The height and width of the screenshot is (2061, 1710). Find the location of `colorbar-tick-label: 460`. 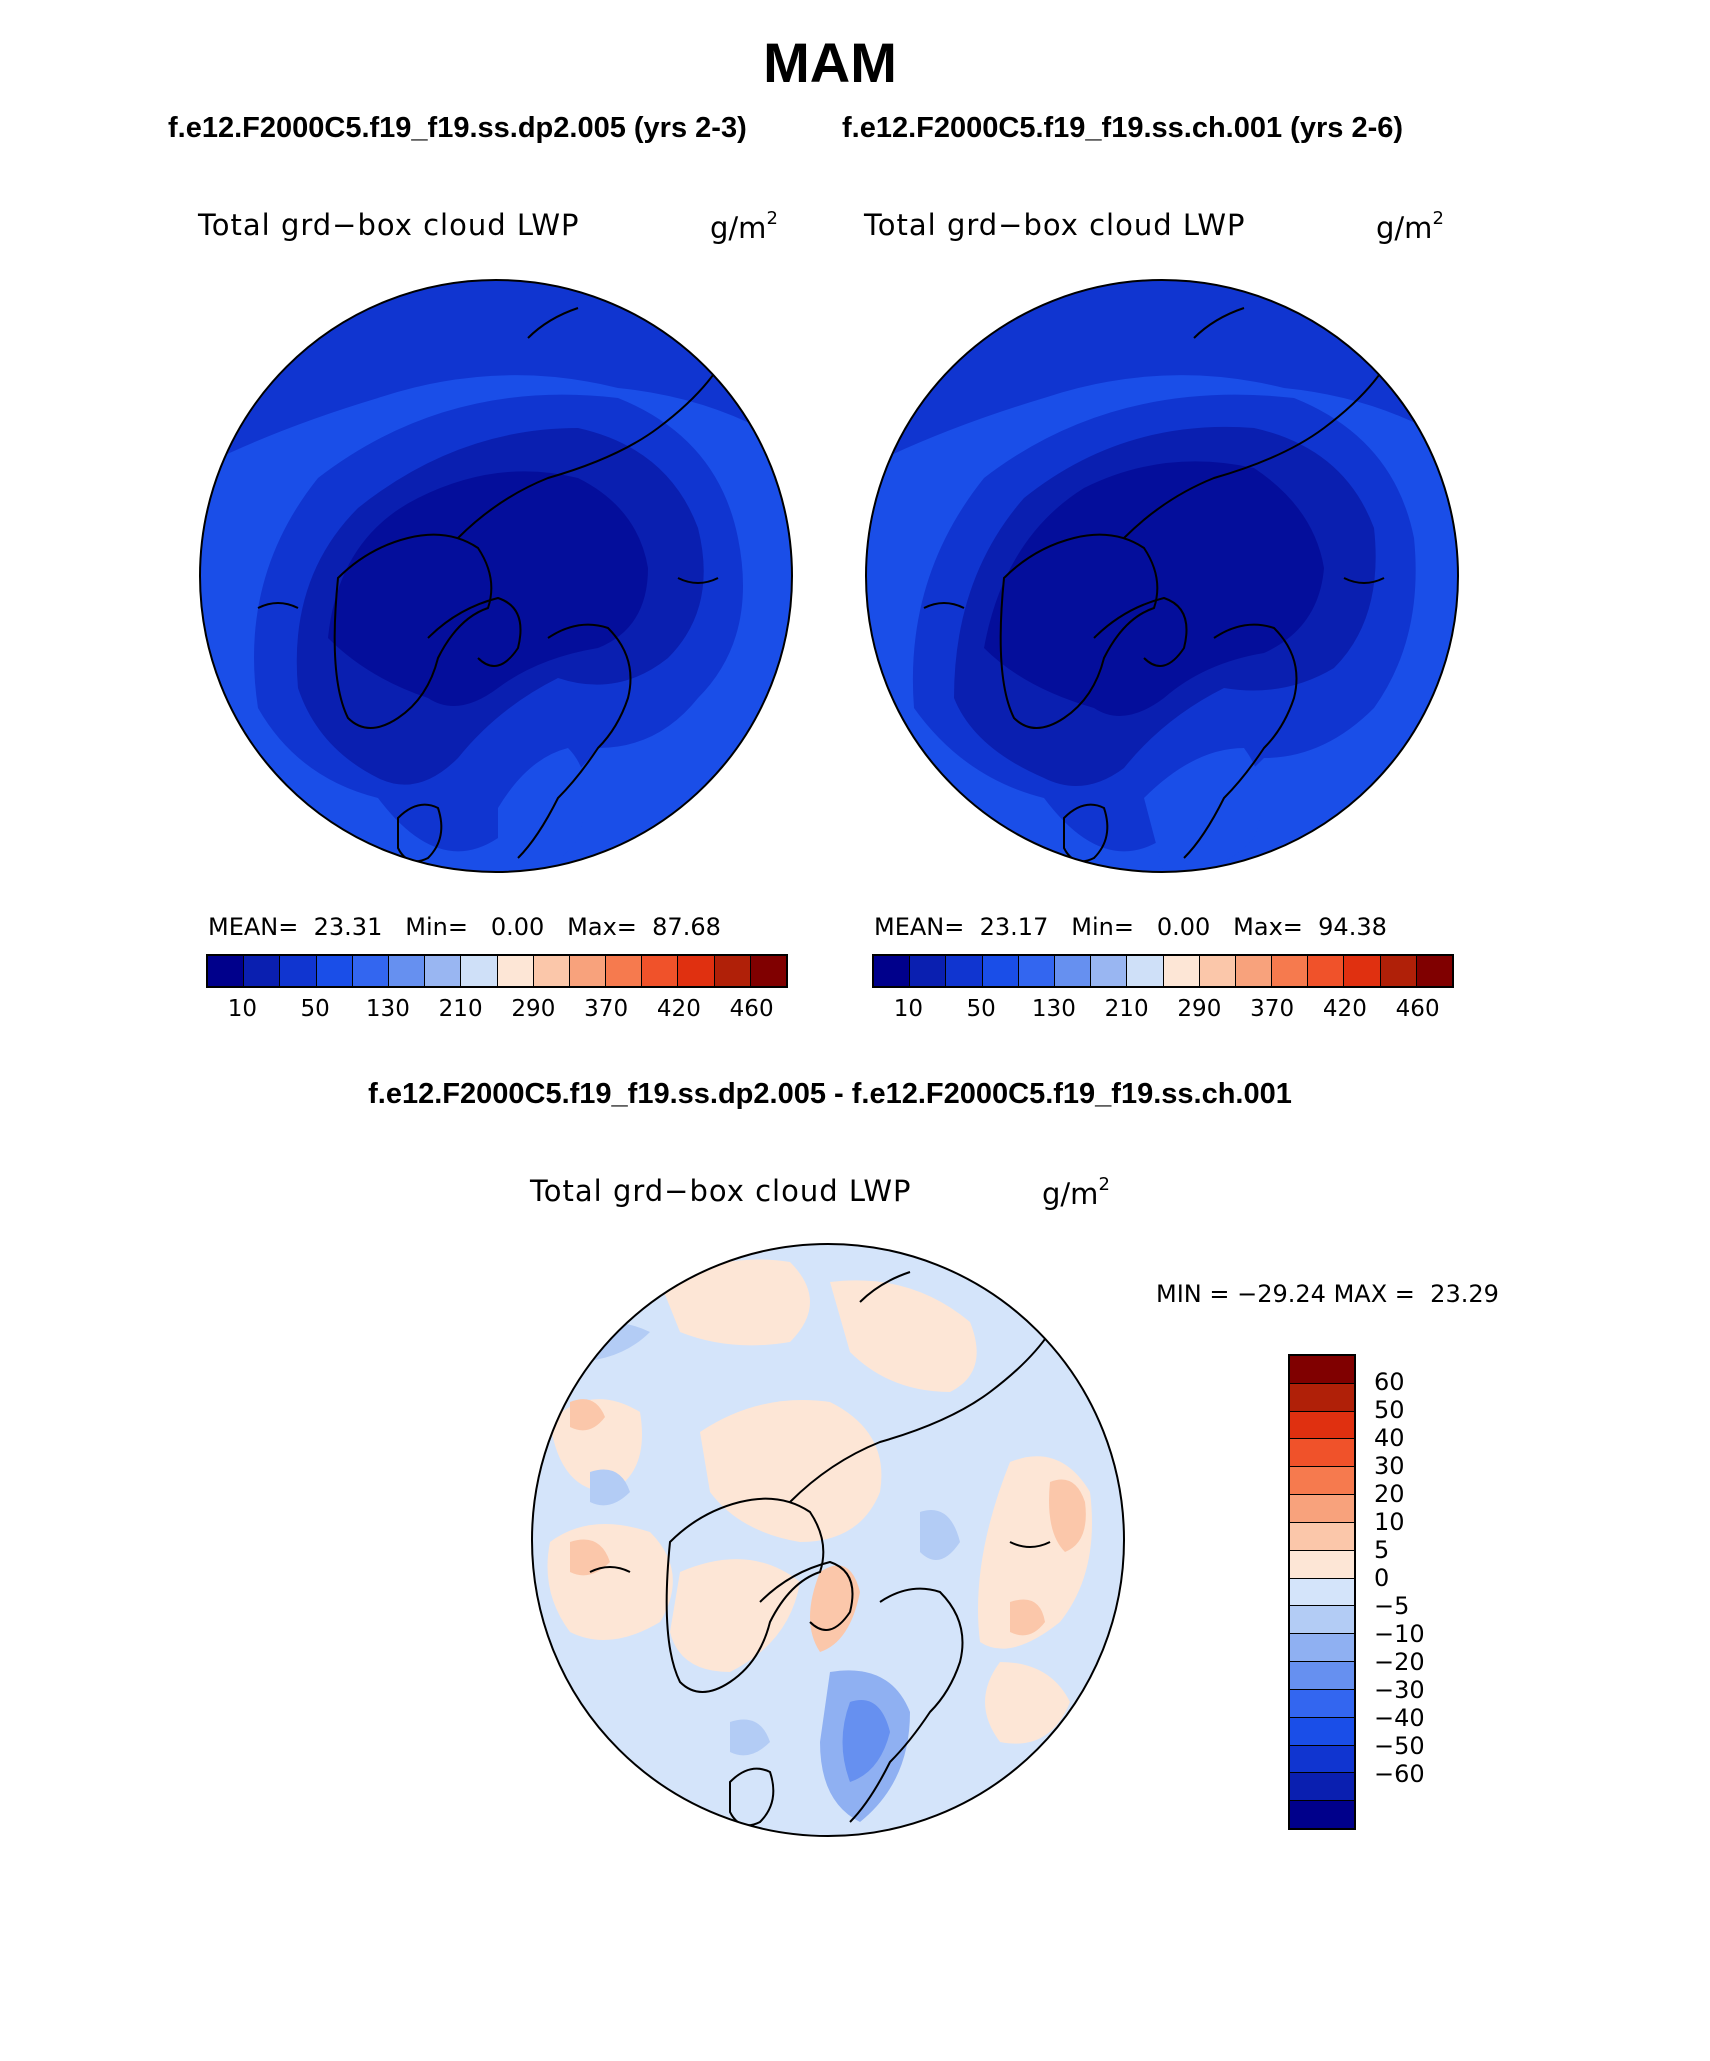

colorbar-tick-label: 460 is located at coordinates (751, 1009).